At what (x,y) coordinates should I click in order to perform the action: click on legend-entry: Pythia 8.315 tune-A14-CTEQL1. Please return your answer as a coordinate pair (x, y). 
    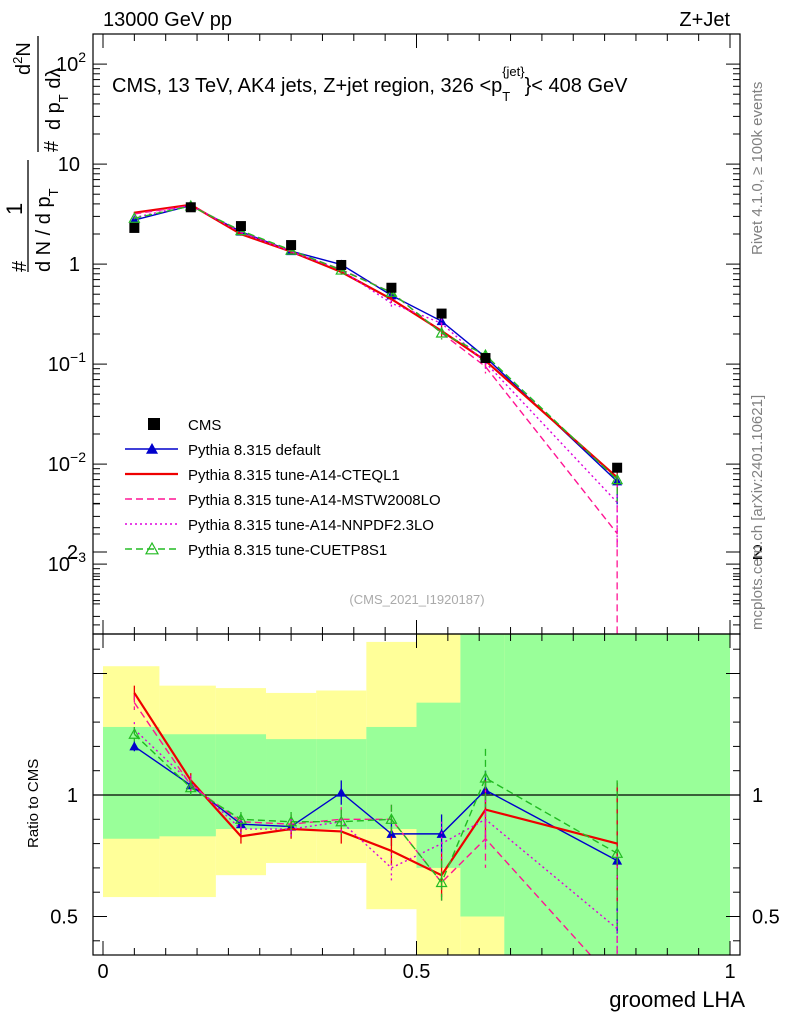
    Looking at the image, I should click on (262, 475).